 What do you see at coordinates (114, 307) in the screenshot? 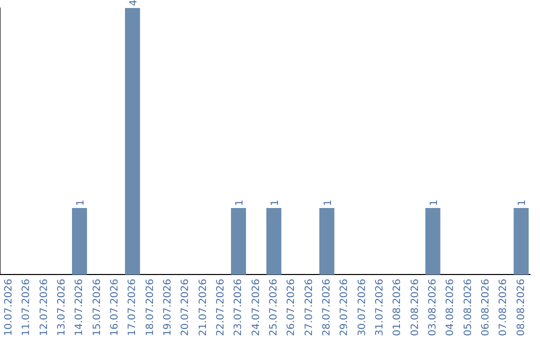
I see `x-tick-label: 16.07.2026` at bounding box center [114, 307].